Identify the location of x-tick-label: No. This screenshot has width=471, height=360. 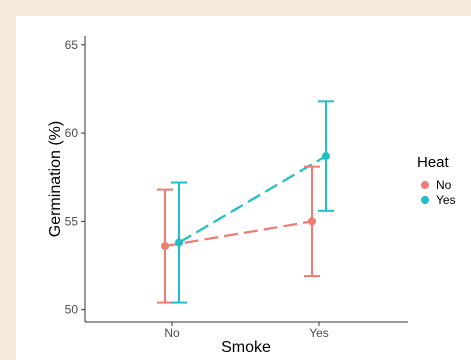
(172, 333).